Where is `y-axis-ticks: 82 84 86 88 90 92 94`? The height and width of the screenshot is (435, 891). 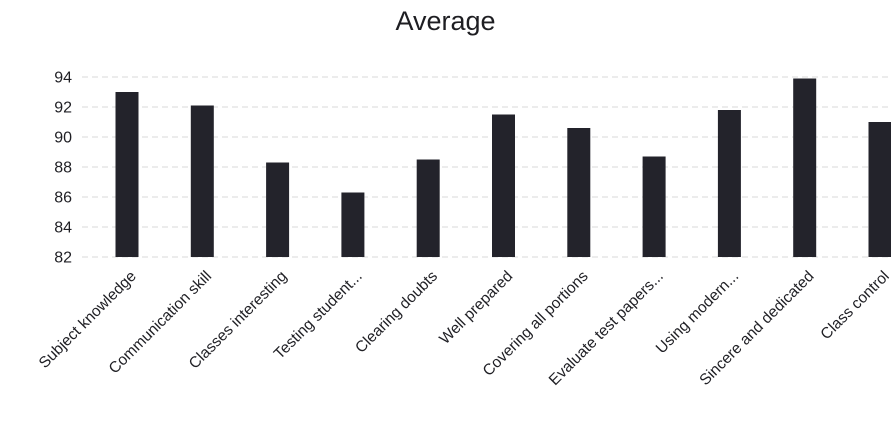
y-axis-ticks: 82 84 86 88 90 92 94 is located at coordinates (63, 168).